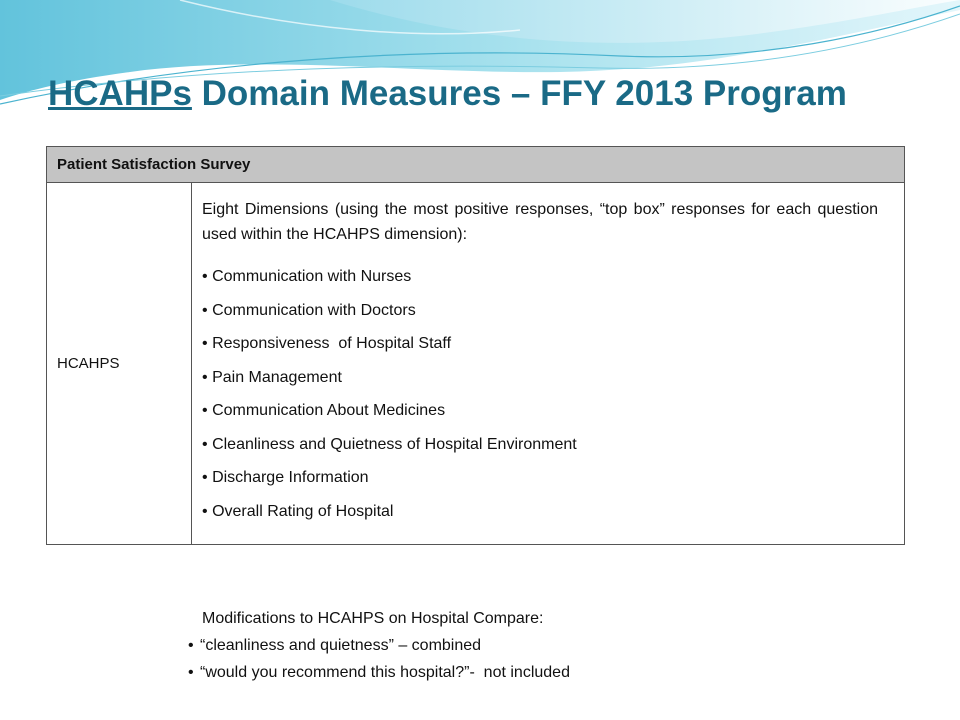 This screenshot has height=720, width=960. I want to click on decorative-wave-banner, so click(480, 52).